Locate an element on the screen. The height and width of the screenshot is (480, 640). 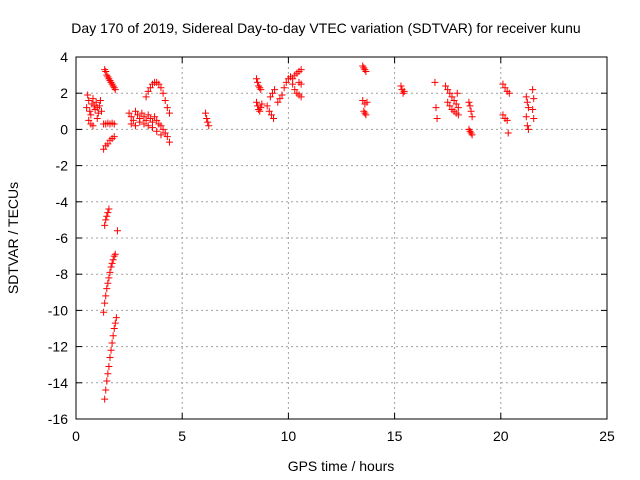
x-tick-label: 20 is located at coordinates (501, 436).